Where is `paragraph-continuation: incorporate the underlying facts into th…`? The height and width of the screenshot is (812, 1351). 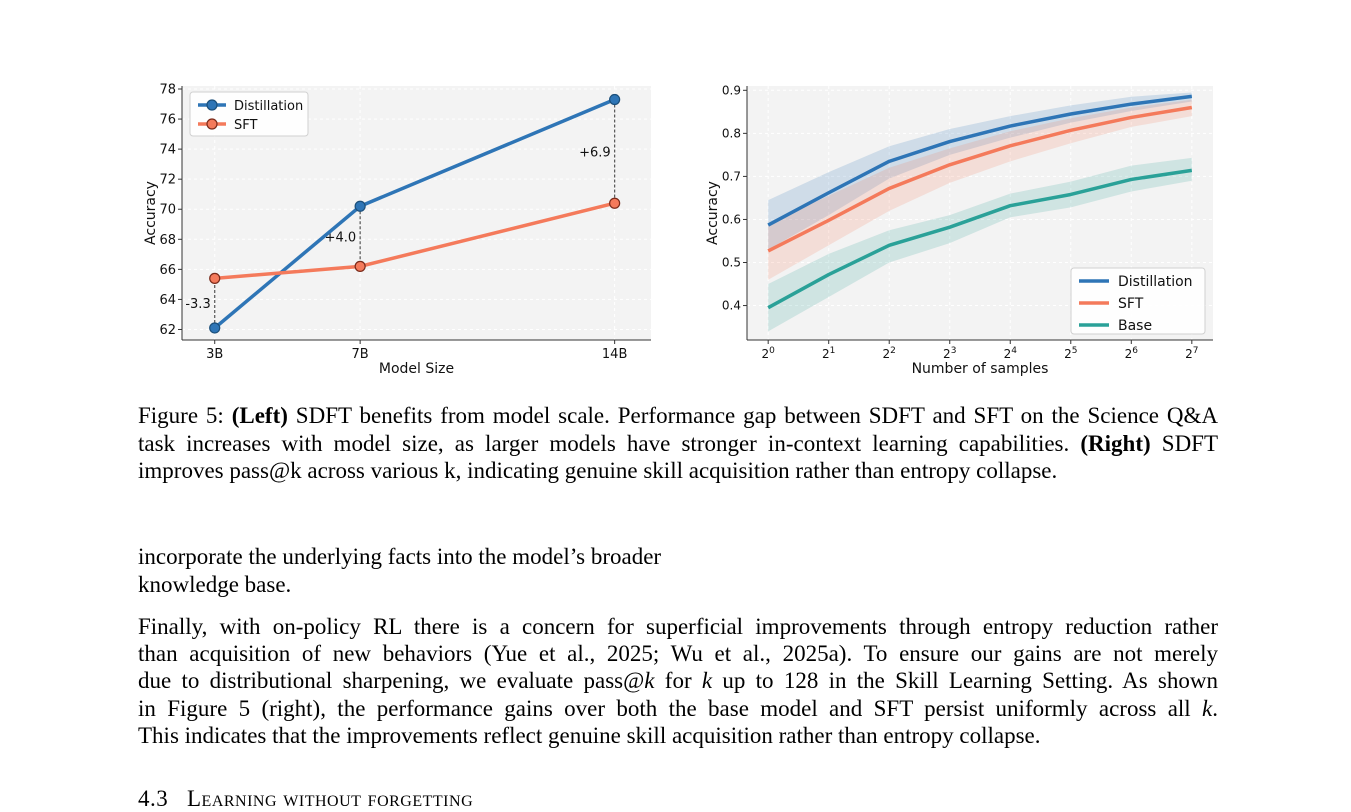 paragraph-continuation: incorporate the underlying facts into th… is located at coordinates (438, 570).